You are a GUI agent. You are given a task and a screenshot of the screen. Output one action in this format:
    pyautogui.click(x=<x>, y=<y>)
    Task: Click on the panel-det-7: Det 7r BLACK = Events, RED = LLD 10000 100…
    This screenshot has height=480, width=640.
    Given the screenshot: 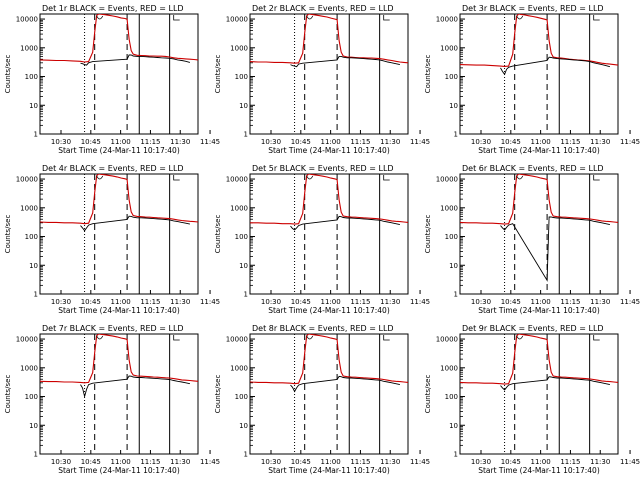 What is the action you would take?
    pyautogui.click(x=112, y=399)
    